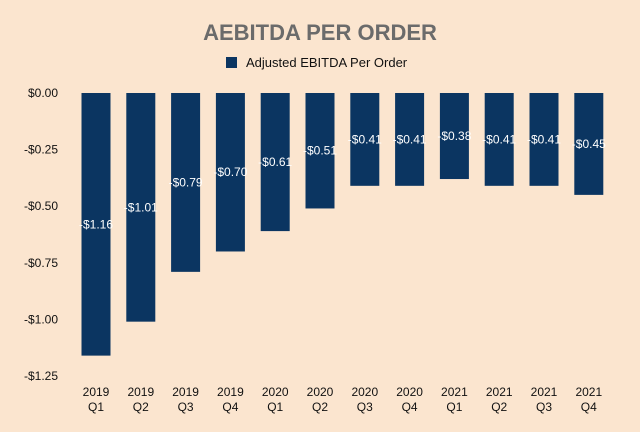  I want to click on data-label: -$0.61, so click(275, 162).